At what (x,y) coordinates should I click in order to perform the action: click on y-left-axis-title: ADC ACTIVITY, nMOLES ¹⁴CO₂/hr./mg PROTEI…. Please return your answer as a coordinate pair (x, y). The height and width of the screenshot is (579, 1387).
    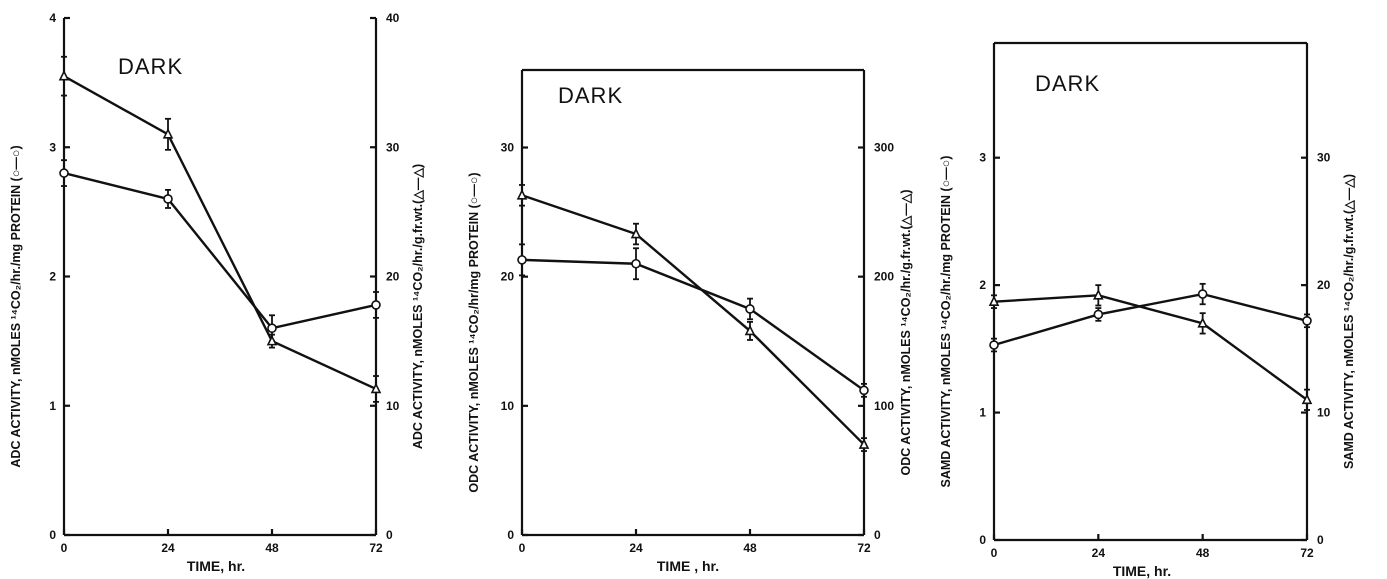
    Looking at the image, I should click on (16, 306).